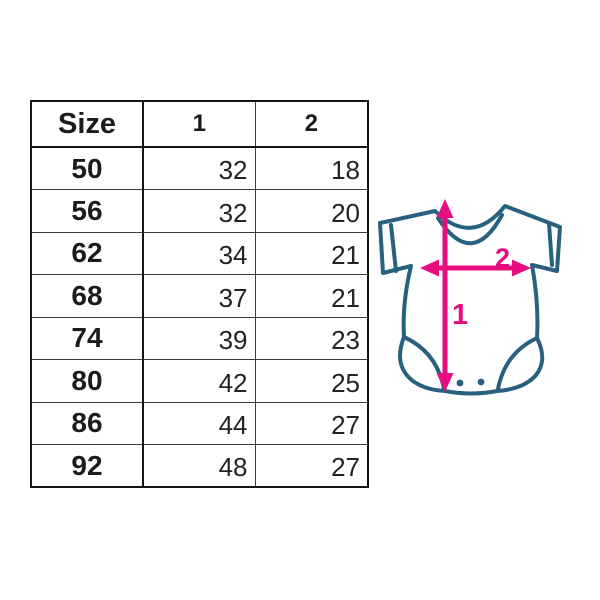  I want to click on horizontal-measure-arrow, so click(475, 268).